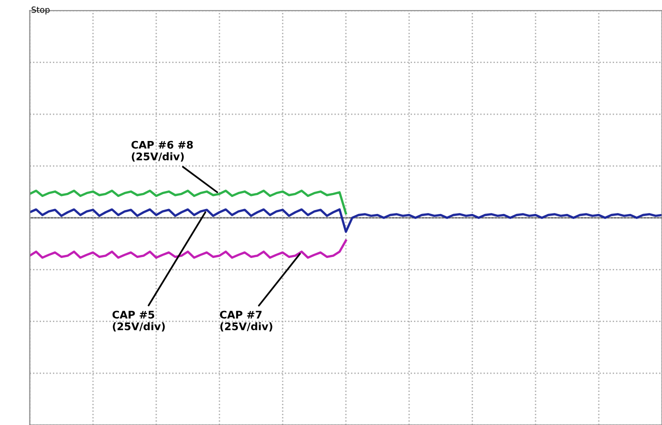  Describe the element at coordinates (246, 321) in the screenshot. I see `text: CAP #7 (25V/div)` at that location.